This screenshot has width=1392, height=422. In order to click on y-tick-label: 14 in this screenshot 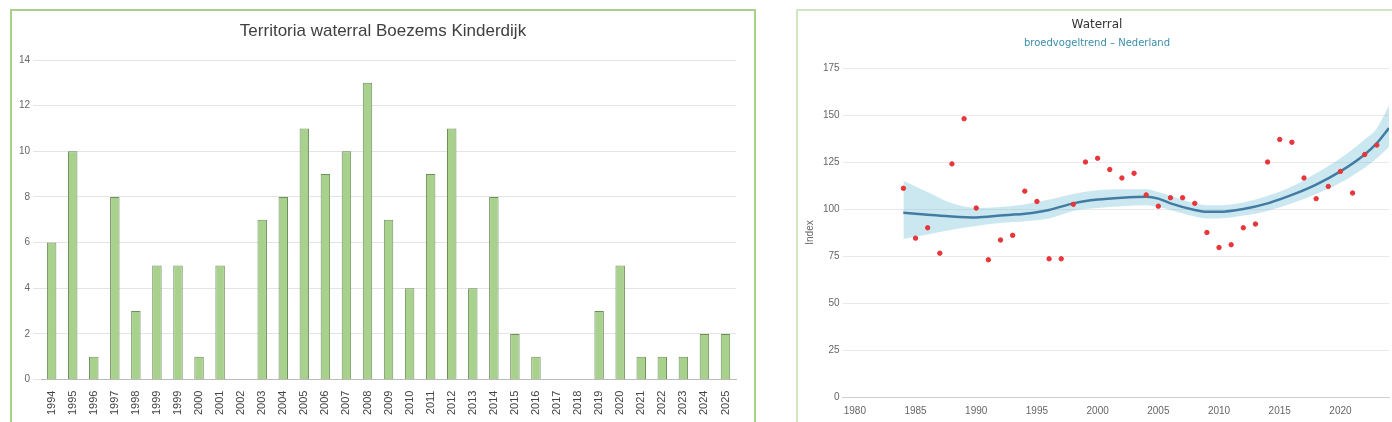, I will do `click(25, 59)`.